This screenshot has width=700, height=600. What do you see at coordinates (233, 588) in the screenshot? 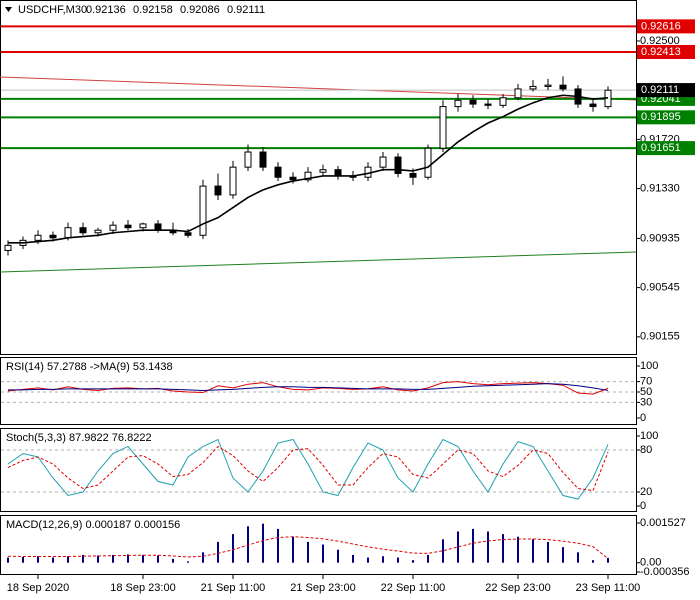
I see `x-tick-label: 21 Sep 11:00` at bounding box center [233, 588].